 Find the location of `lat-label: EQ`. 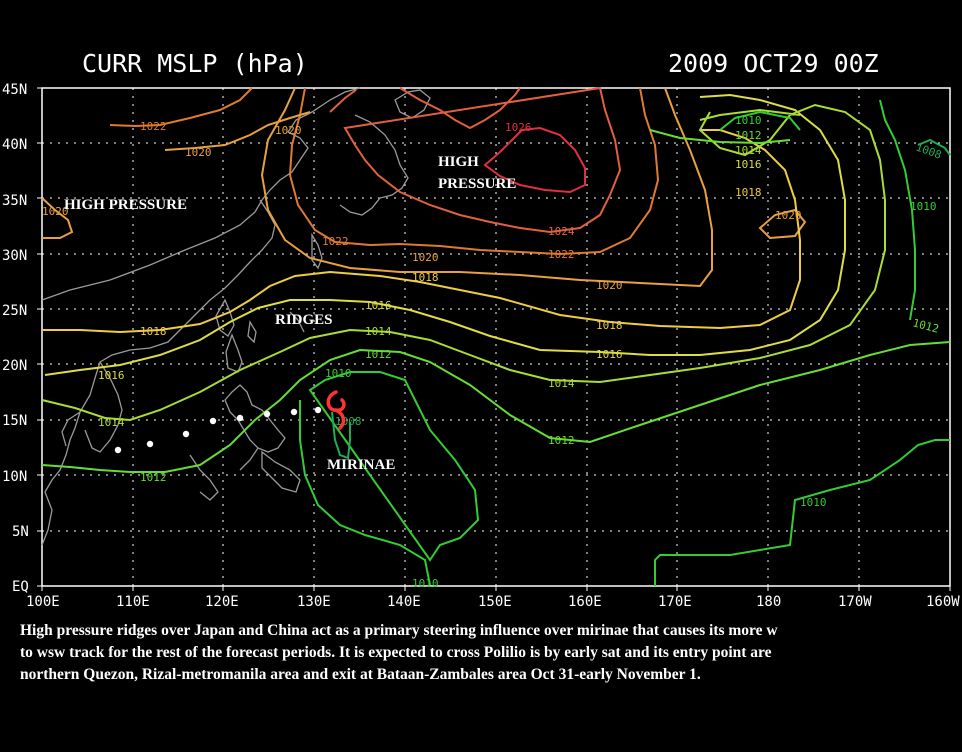

lat-label: EQ is located at coordinates (20, 587).